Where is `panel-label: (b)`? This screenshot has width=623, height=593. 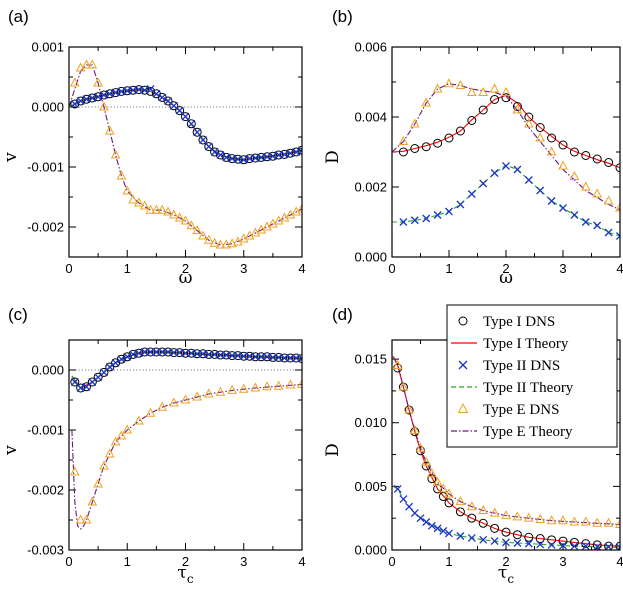
panel-label: (b) is located at coordinates (342, 16).